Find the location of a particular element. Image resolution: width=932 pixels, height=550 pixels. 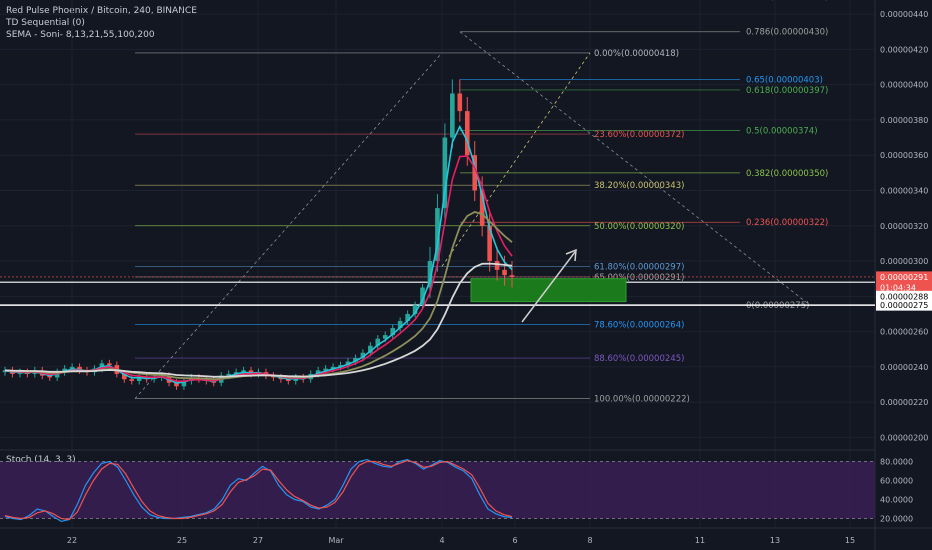

fib-extension-label: 0.886(0.00000450) is located at coordinates (787, 1).